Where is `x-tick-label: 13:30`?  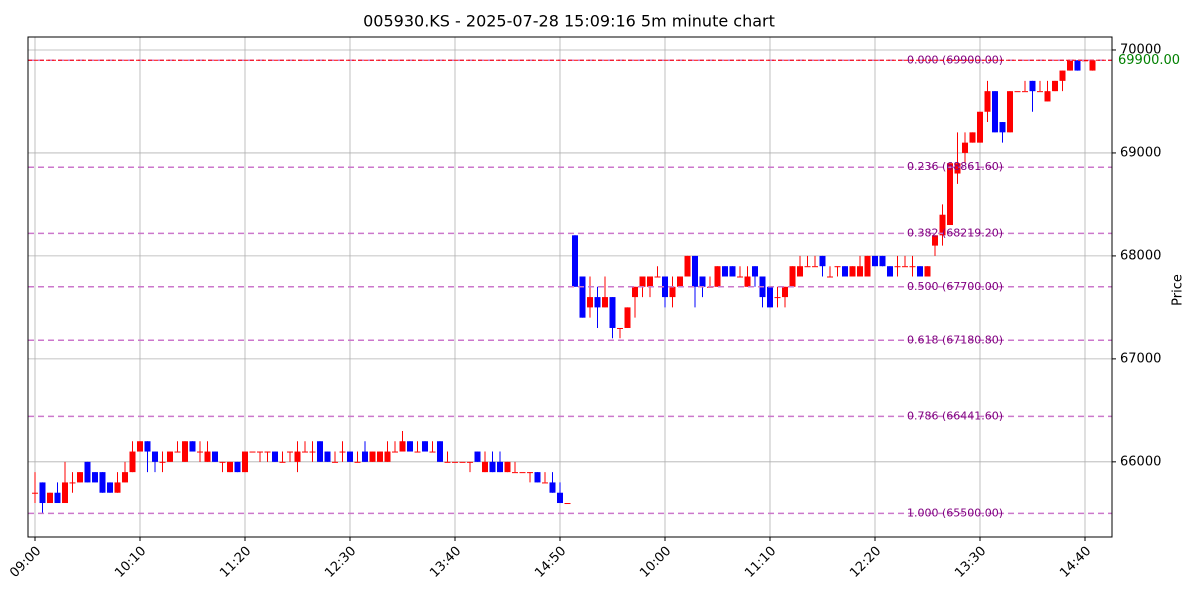
x-tick-label: 13:30 is located at coordinates (970, 562).